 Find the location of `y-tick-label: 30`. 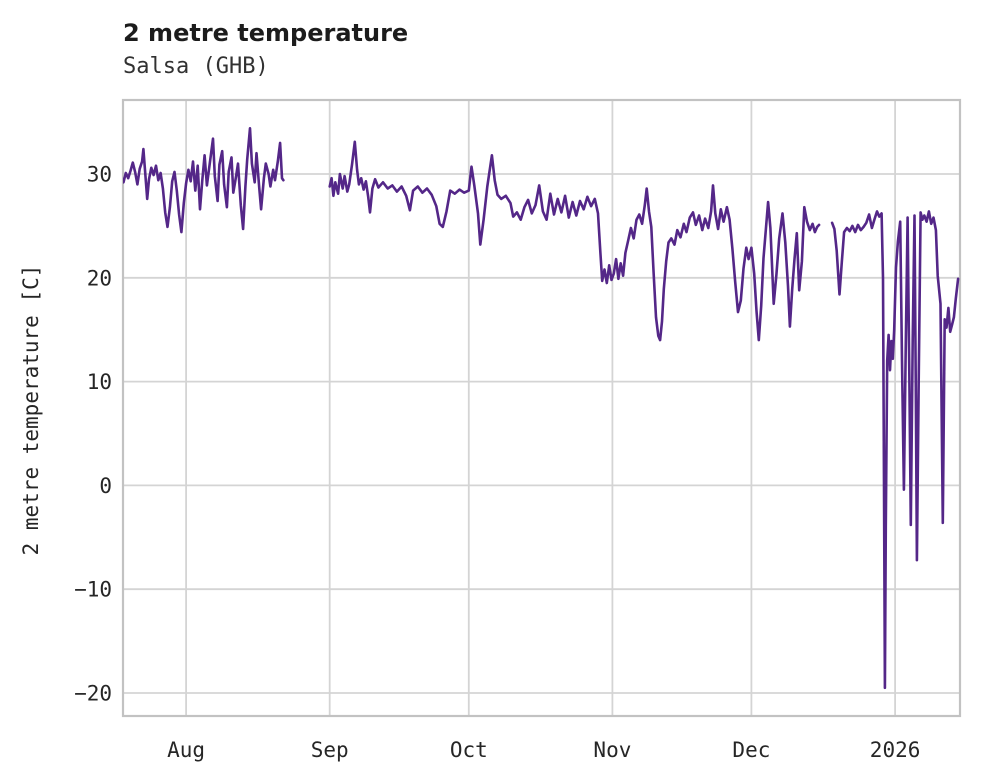

y-tick-label: 30 is located at coordinates (99, 175).